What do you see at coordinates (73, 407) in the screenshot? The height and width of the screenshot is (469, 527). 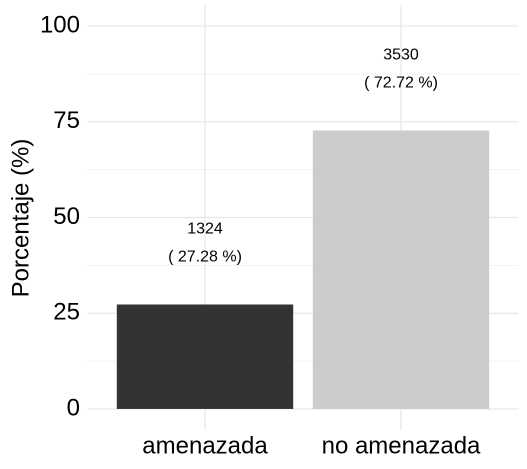 I see `y-tick-label: 0` at bounding box center [73, 407].